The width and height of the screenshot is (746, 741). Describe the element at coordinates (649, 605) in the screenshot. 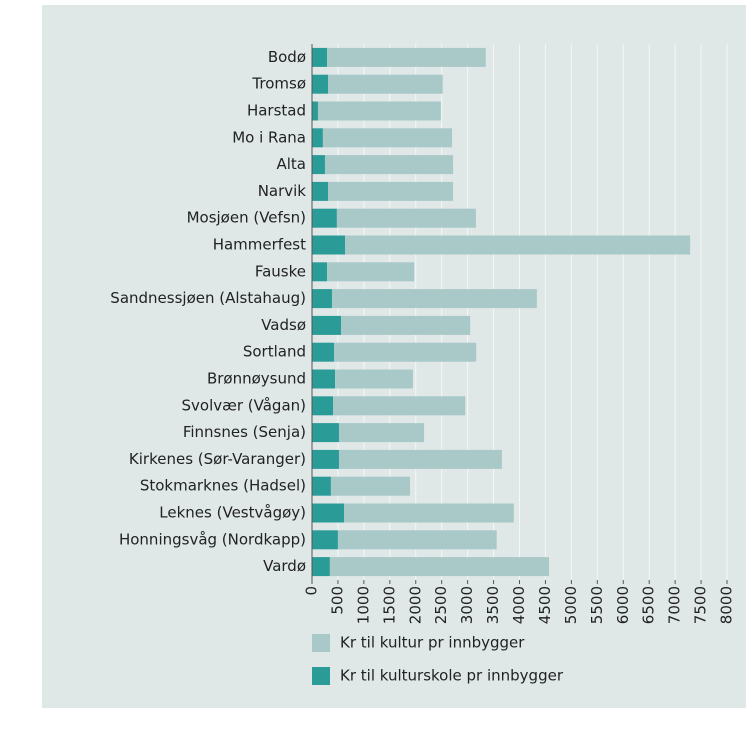

I see `x-tick-label: 6500` at that location.